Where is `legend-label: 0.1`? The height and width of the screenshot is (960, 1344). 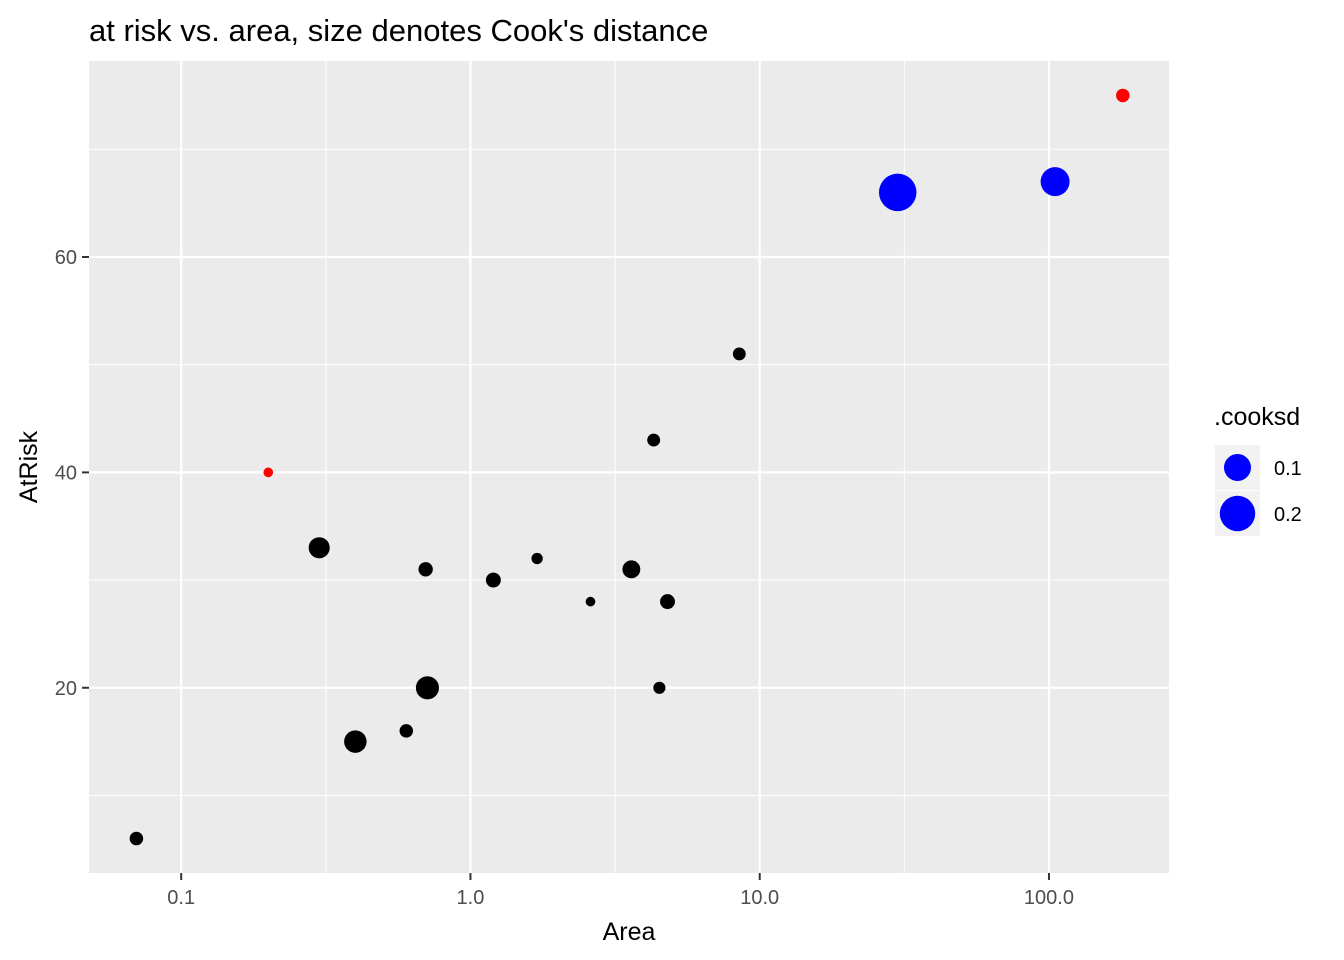 legend-label: 0.1 is located at coordinates (1288, 469).